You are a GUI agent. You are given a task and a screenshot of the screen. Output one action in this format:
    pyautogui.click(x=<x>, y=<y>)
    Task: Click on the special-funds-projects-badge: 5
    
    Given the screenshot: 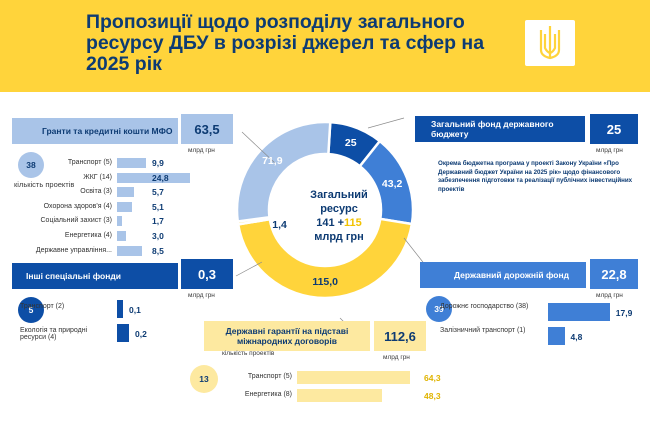 What is the action you would take?
    pyautogui.click(x=31, y=310)
    